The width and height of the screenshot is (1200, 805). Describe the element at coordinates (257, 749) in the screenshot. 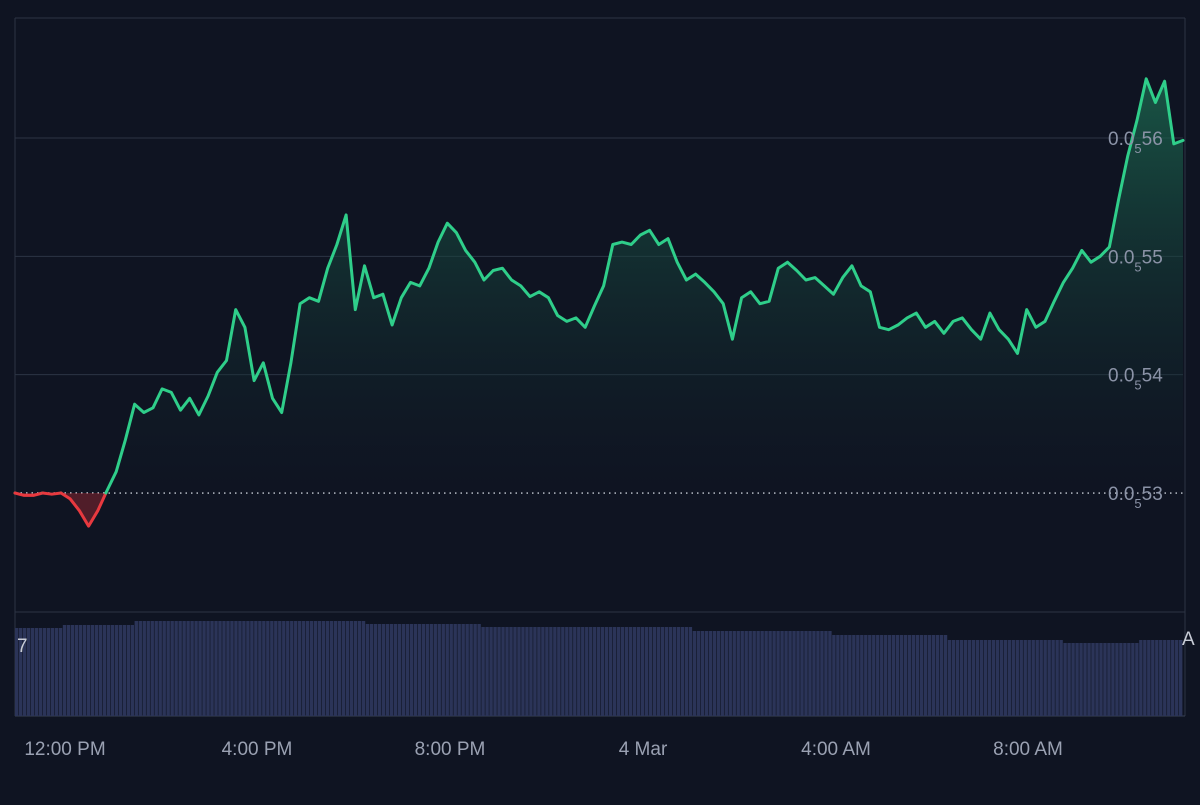

I see `x-tick-label: 4:00 PM` at that location.